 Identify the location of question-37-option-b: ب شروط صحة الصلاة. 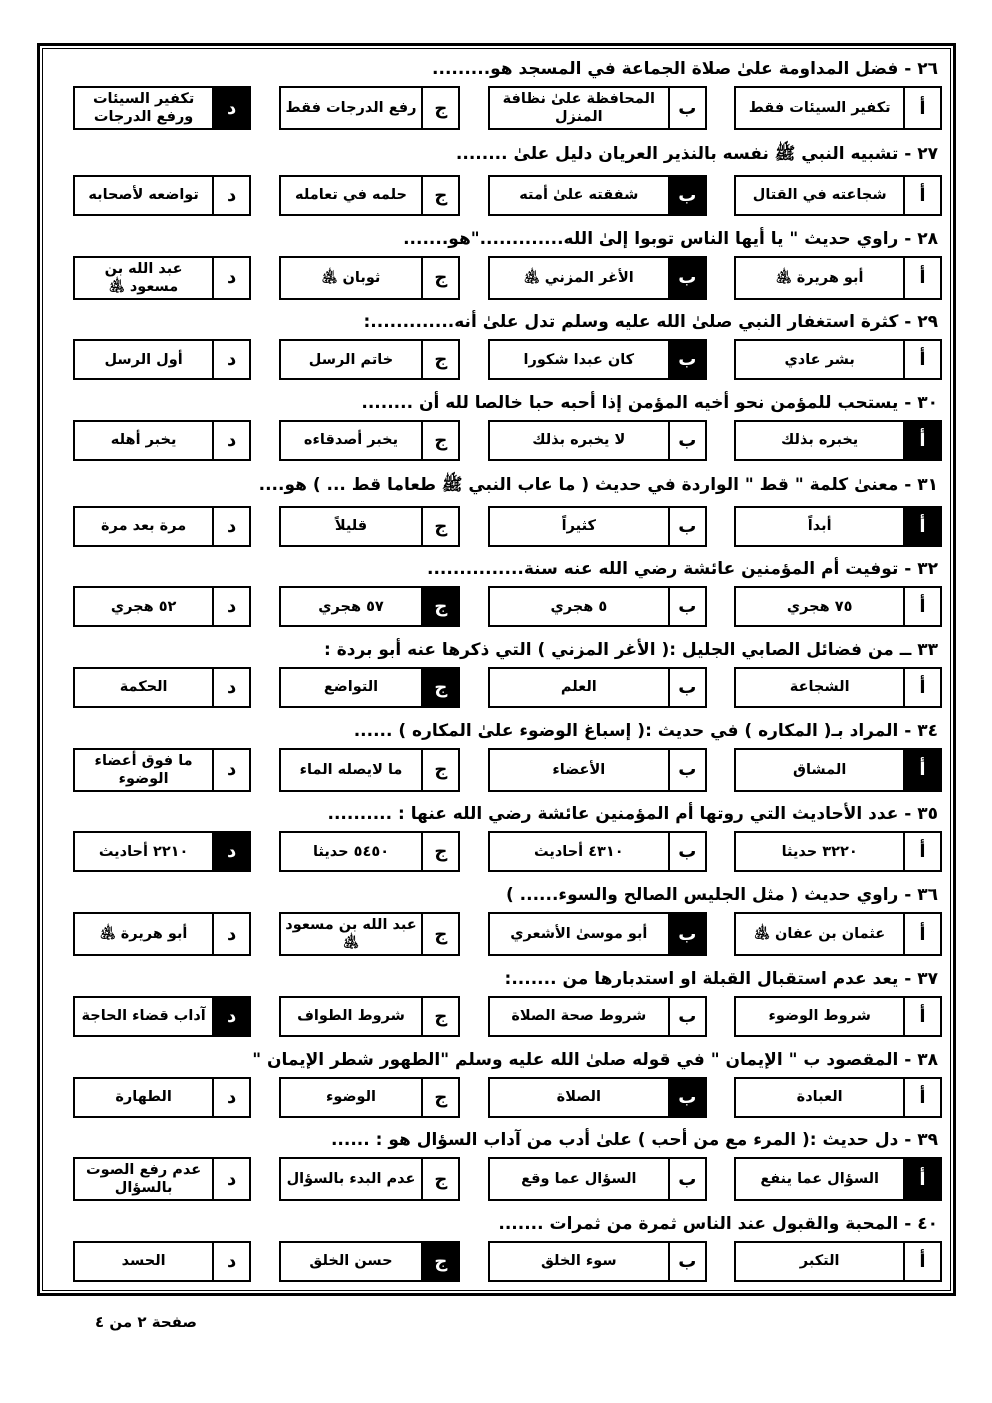
(597, 1016).